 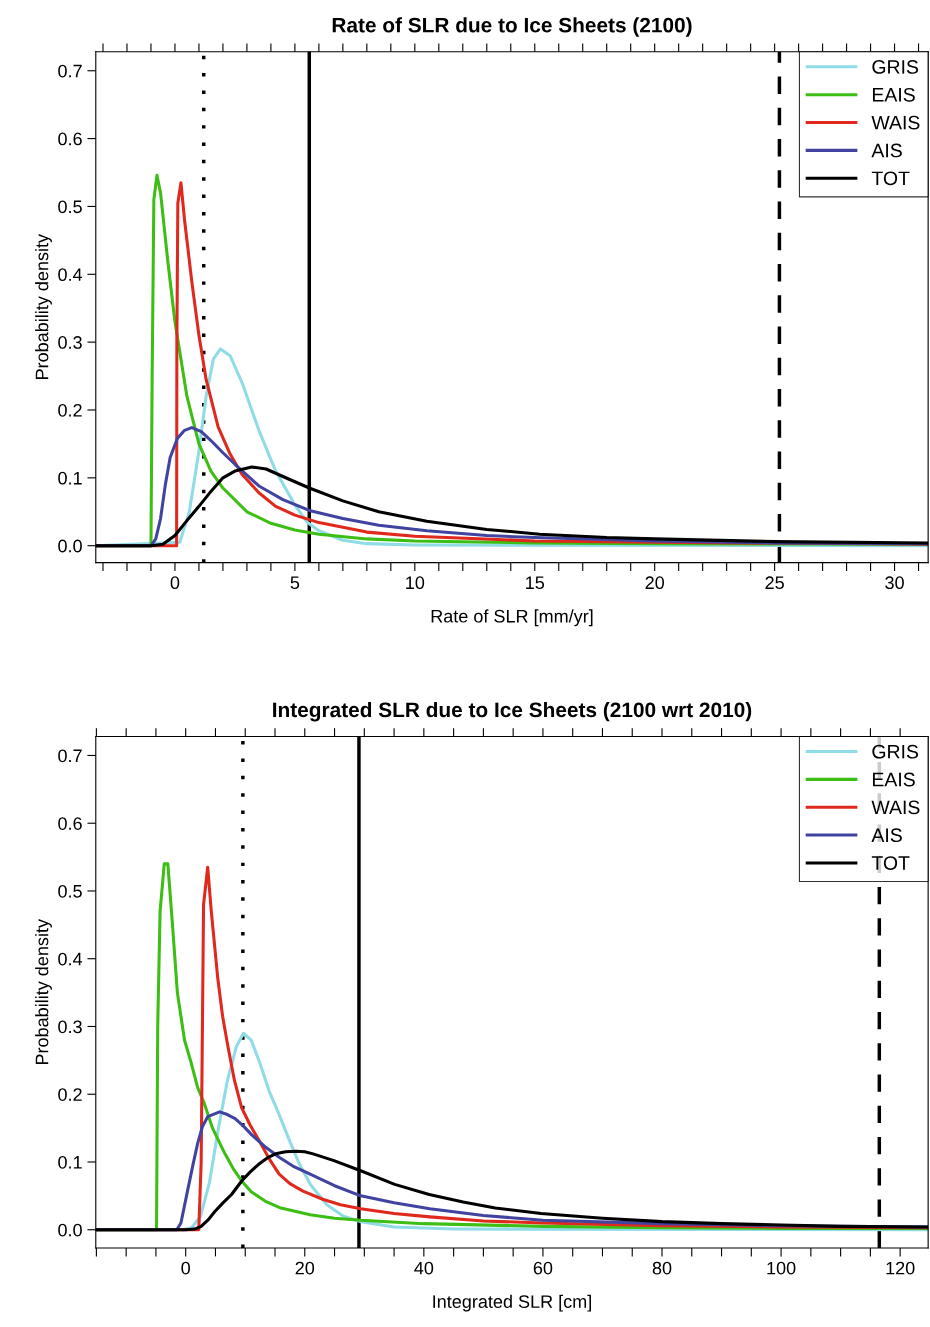 What do you see at coordinates (662, 1268) in the screenshot?
I see `x-tick-label: 80` at bounding box center [662, 1268].